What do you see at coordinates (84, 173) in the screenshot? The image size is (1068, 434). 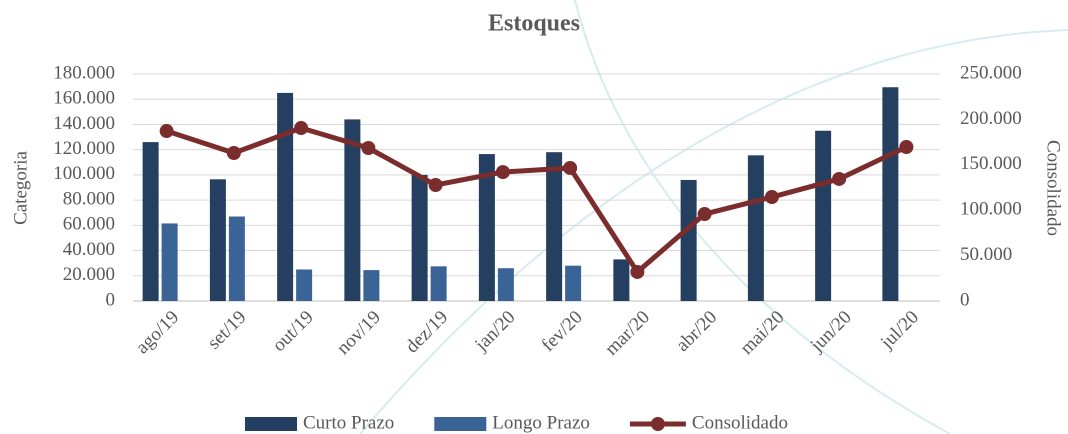 I see `y-tick-label: 100.000` at bounding box center [84, 173].